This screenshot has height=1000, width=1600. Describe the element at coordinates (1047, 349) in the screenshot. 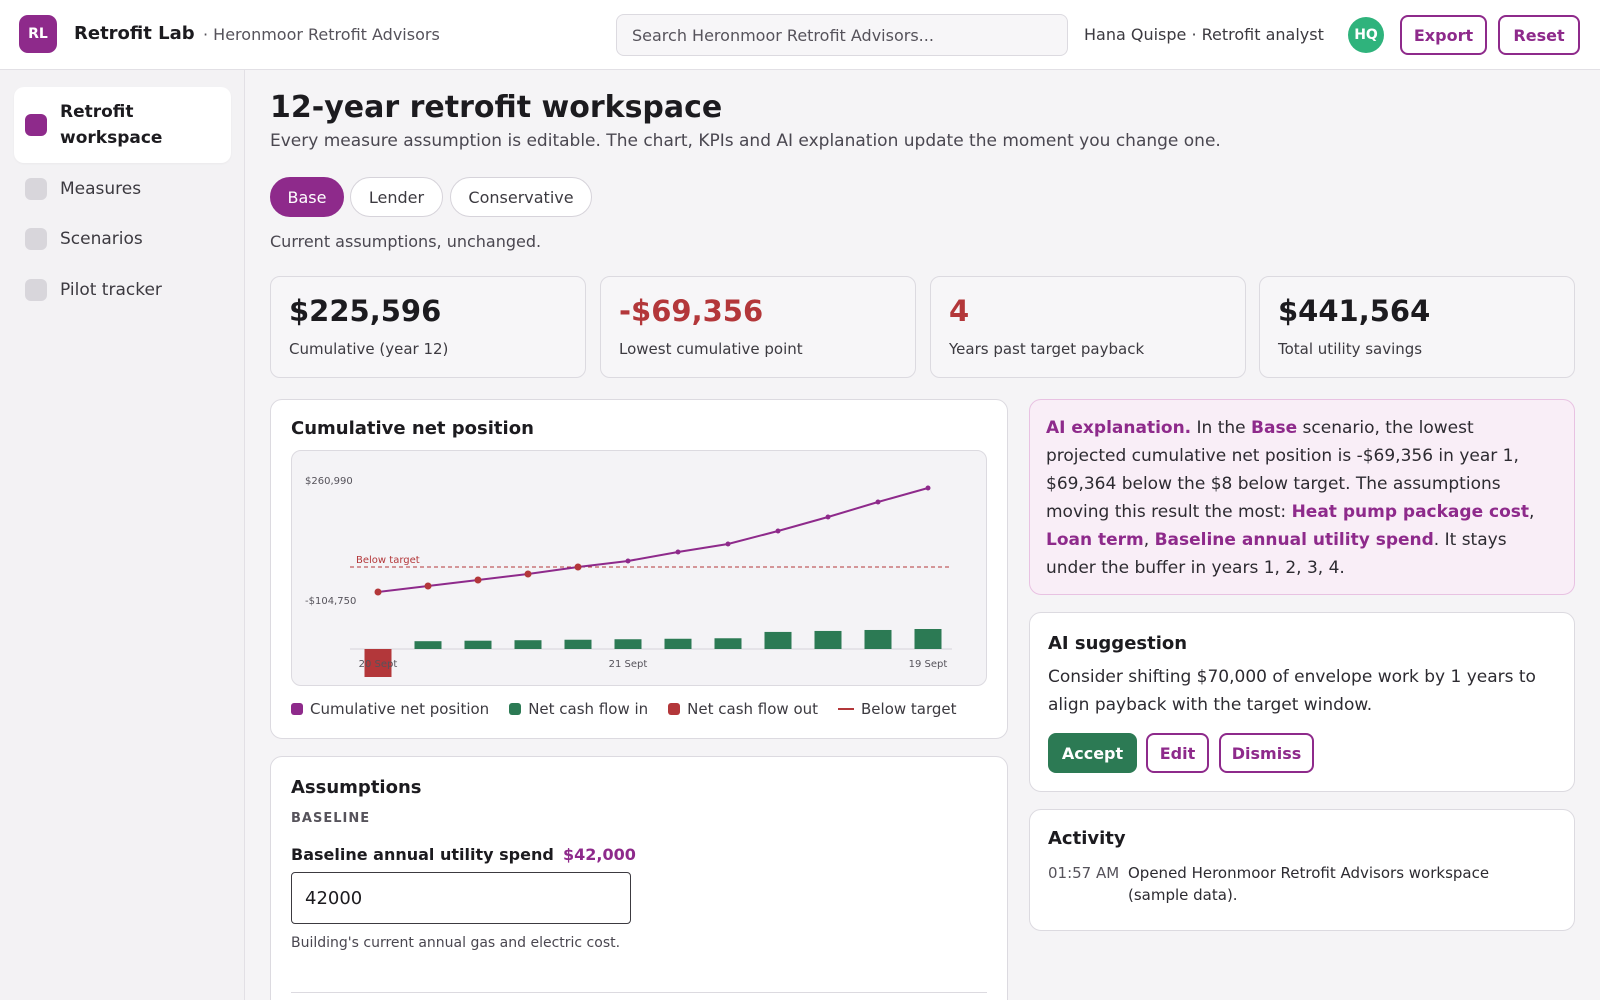

I see `kpi-label: Years past target payback` at that location.